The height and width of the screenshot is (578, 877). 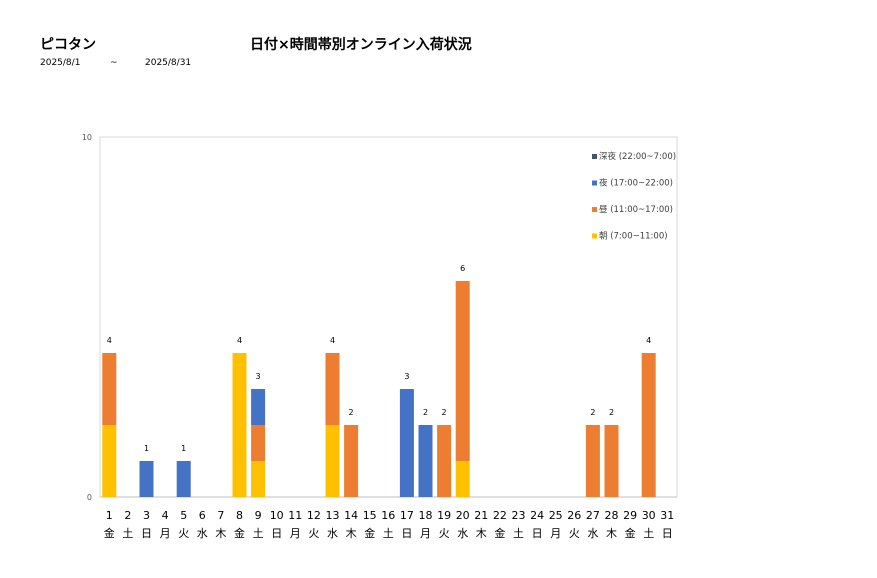 I want to click on x-tick-day: 7, so click(x=220, y=515).